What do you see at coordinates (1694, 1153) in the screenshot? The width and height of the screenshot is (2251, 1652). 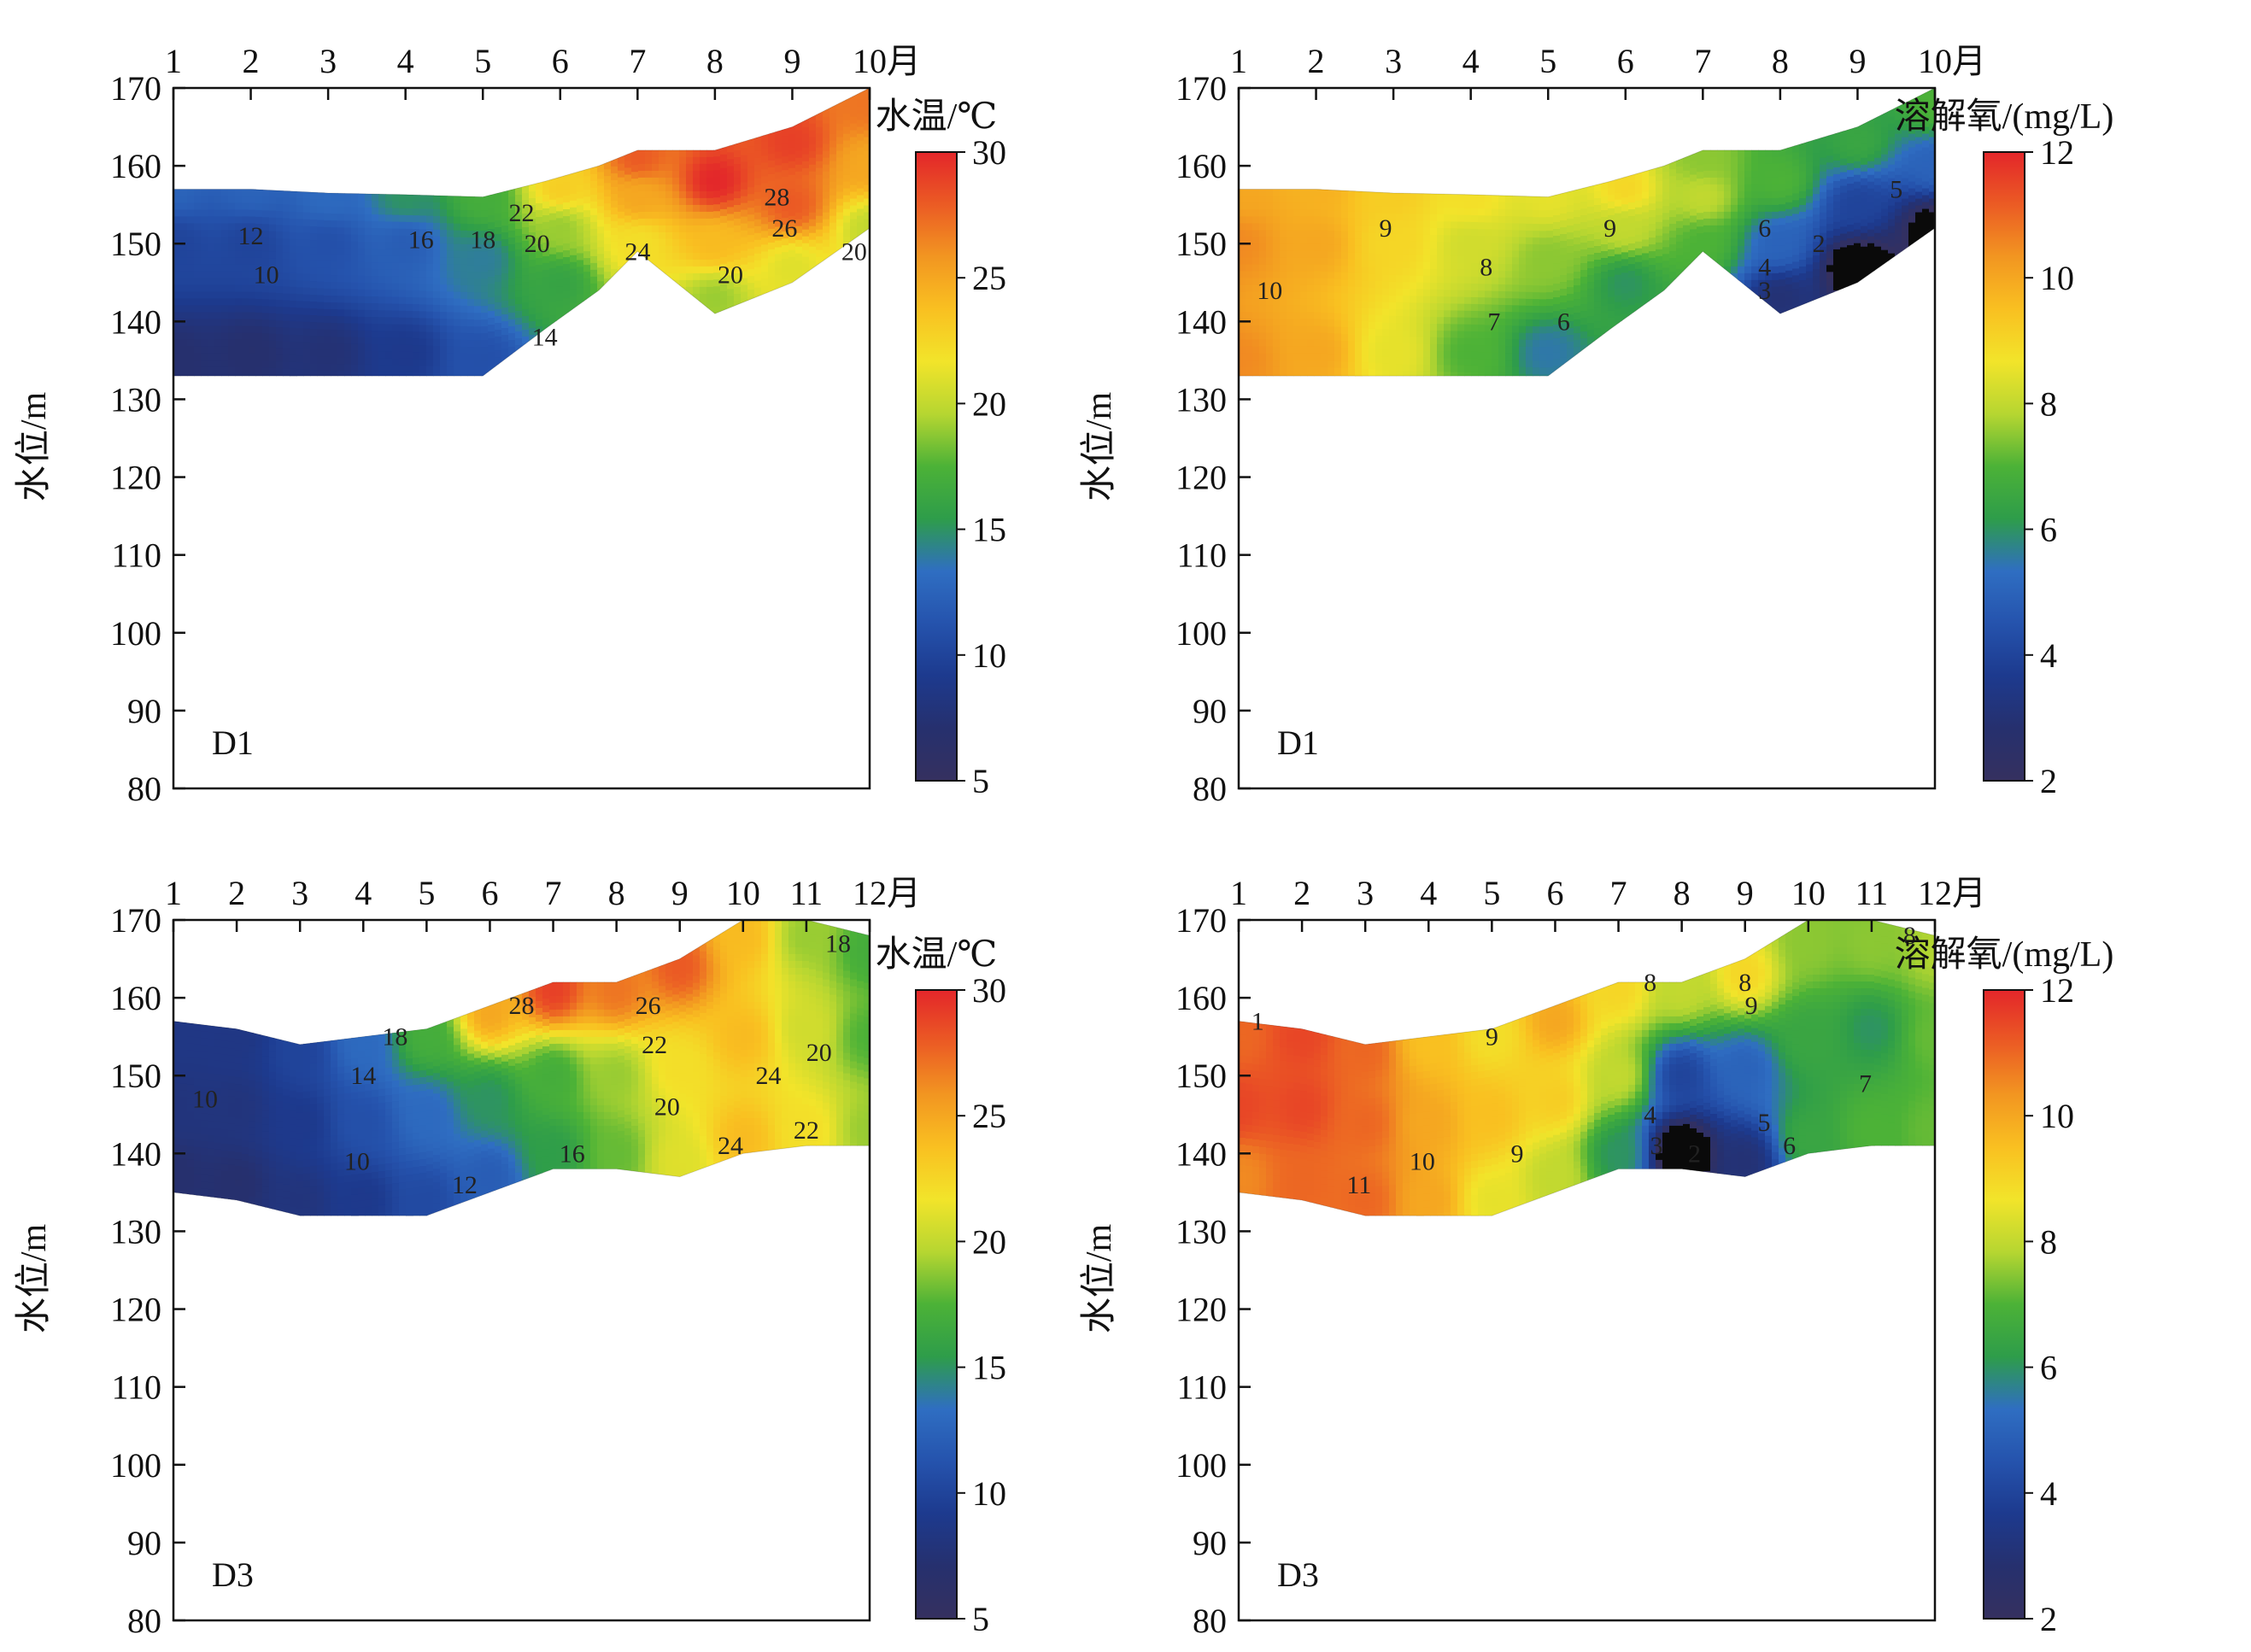 I see `contour-label: 2` at bounding box center [1694, 1153].